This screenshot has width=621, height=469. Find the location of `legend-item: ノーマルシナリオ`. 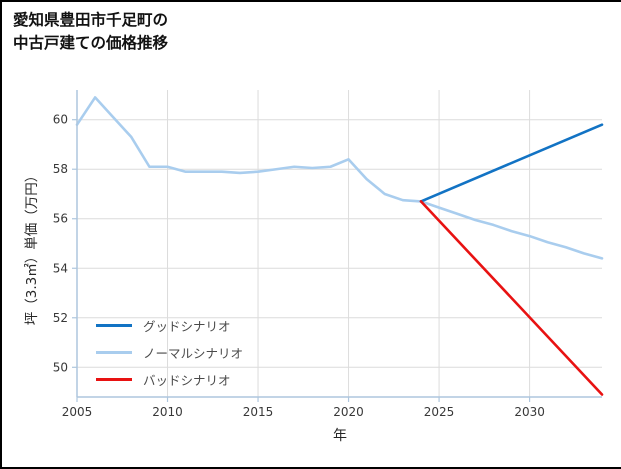

legend-item: ノーマルシナリオ is located at coordinates (169, 352).